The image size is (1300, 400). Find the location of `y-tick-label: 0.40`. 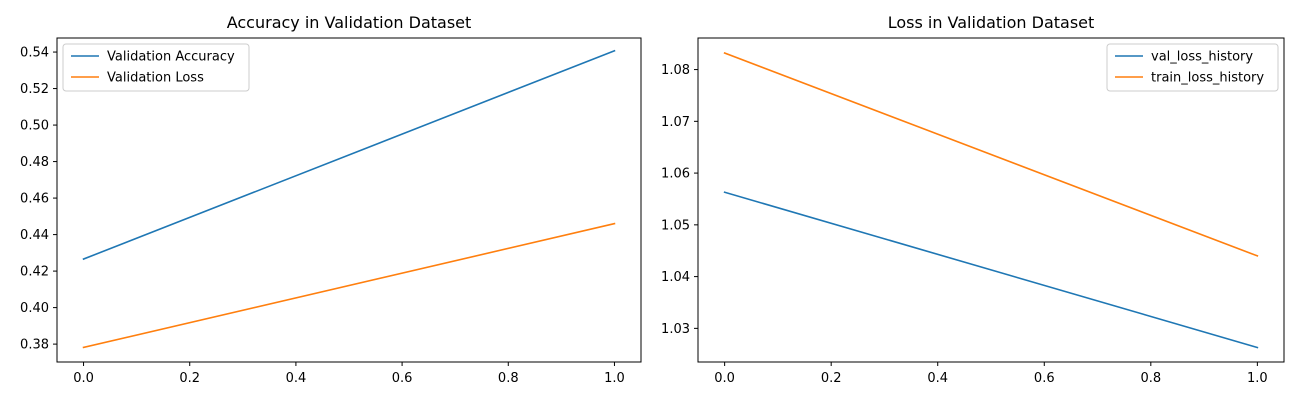

y-tick-label: 0.40 is located at coordinates (34, 308).